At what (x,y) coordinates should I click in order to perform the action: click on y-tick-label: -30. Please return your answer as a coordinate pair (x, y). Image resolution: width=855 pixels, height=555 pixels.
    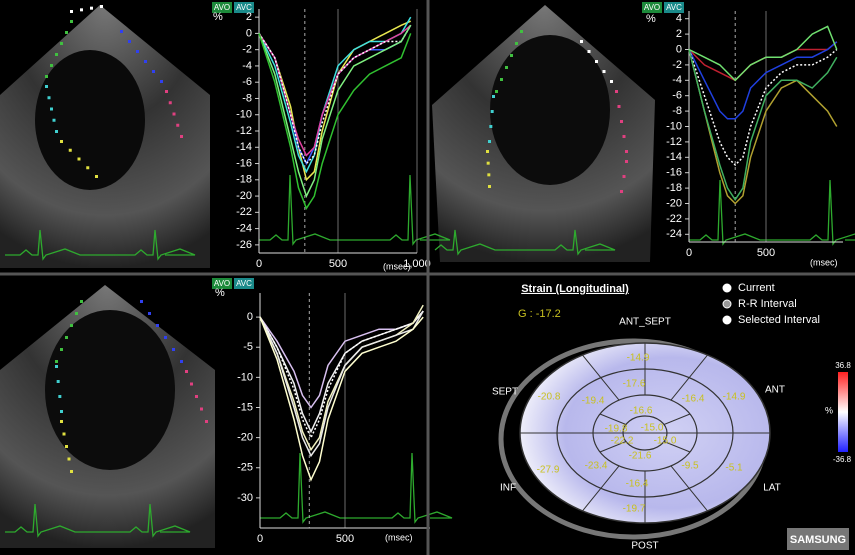
    Looking at the image, I should click on (245, 498).